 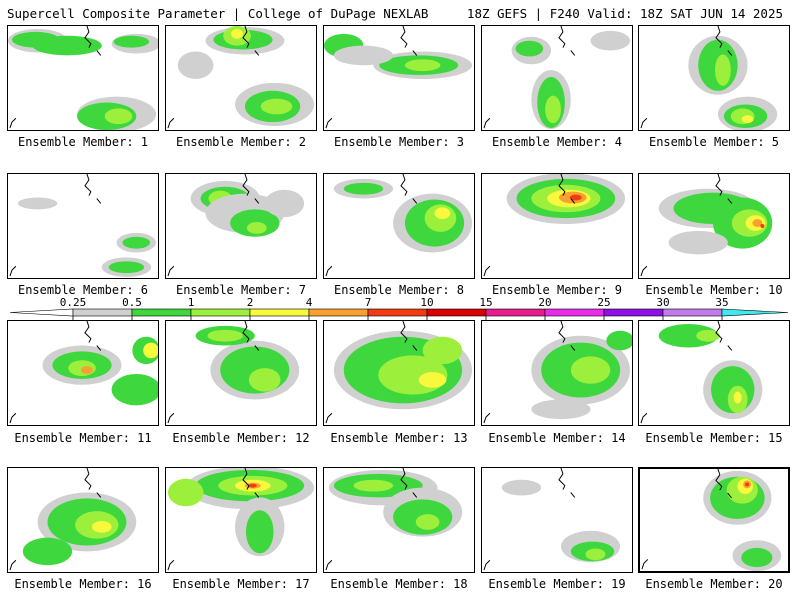 What do you see at coordinates (241, 438) in the screenshot?
I see `member-label: Ensemble Member: 12` at bounding box center [241, 438].